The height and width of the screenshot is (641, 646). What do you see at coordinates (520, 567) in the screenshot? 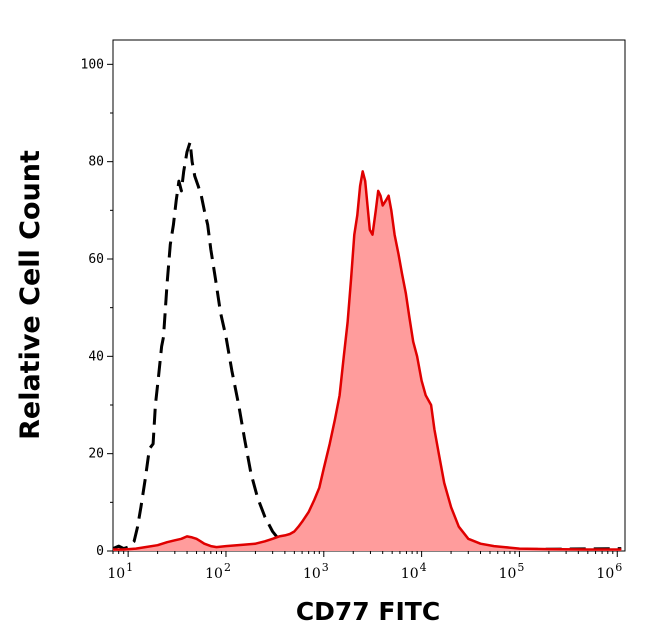
I see `x-tick-exponent-4: 5` at bounding box center [520, 567].